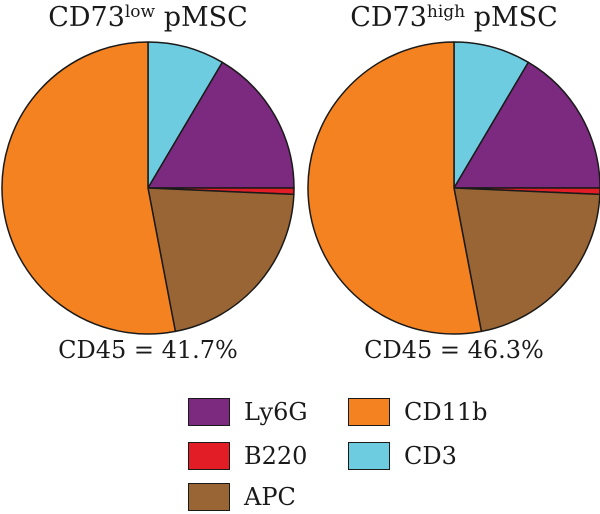  Describe the element at coordinates (446, 412) in the screenshot. I see `legend-label-cd11b: CD11b` at that location.